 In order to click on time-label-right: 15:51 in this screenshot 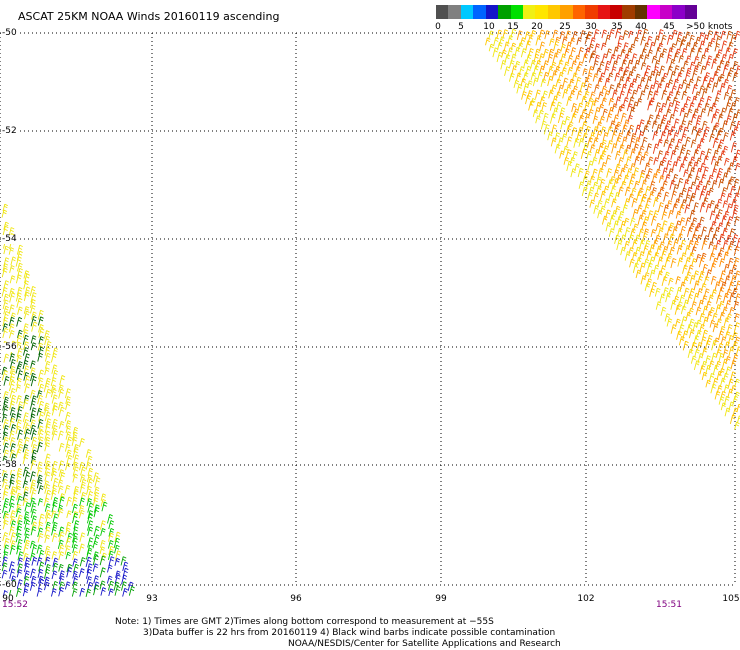, I will do `click(669, 605)`.